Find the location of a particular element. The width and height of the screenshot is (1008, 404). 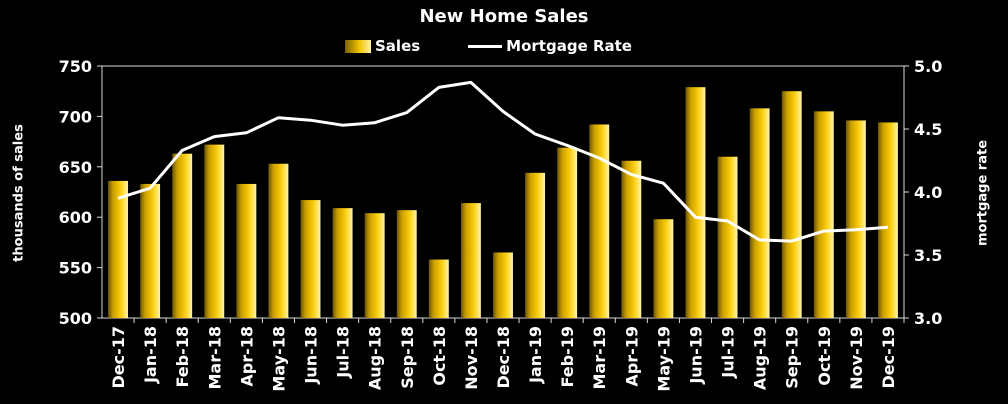

legend-rate-swatch is located at coordinates (485, 46).